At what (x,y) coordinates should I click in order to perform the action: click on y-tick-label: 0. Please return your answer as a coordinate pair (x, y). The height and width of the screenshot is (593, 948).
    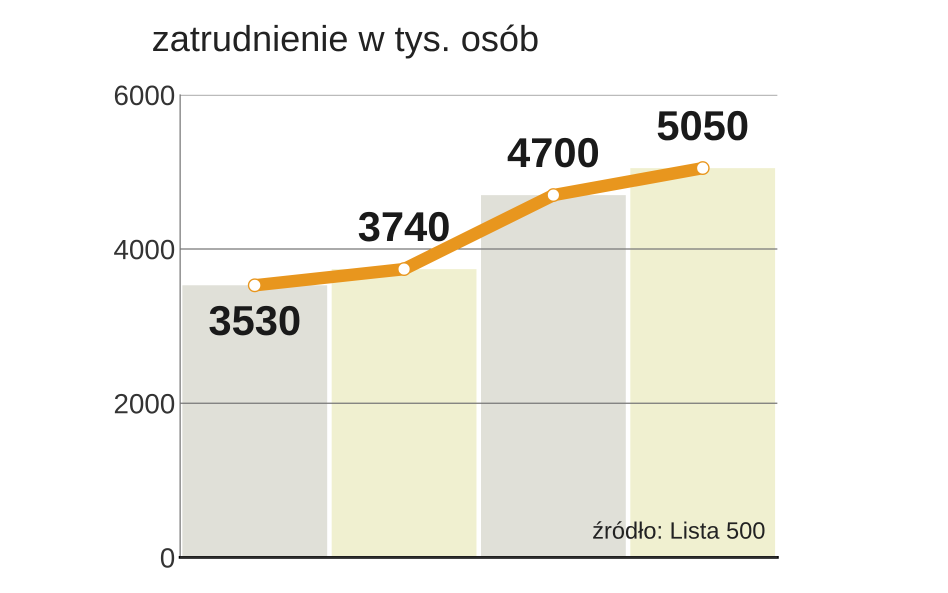
    Looking at the image, I should click on (167, 558).